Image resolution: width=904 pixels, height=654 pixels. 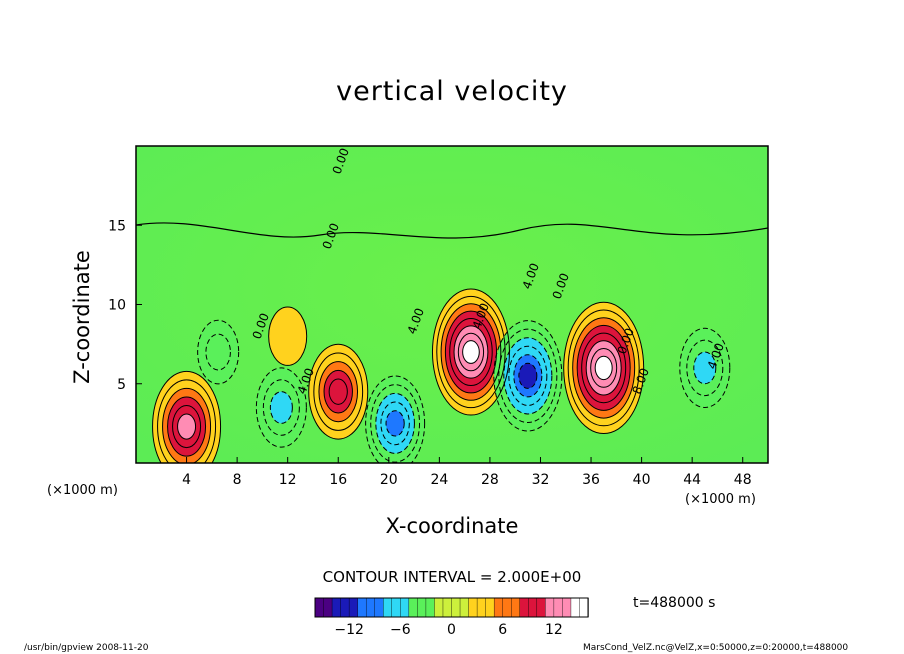 I want to click on x-tick-label: 4, so click(x=186, y=480).